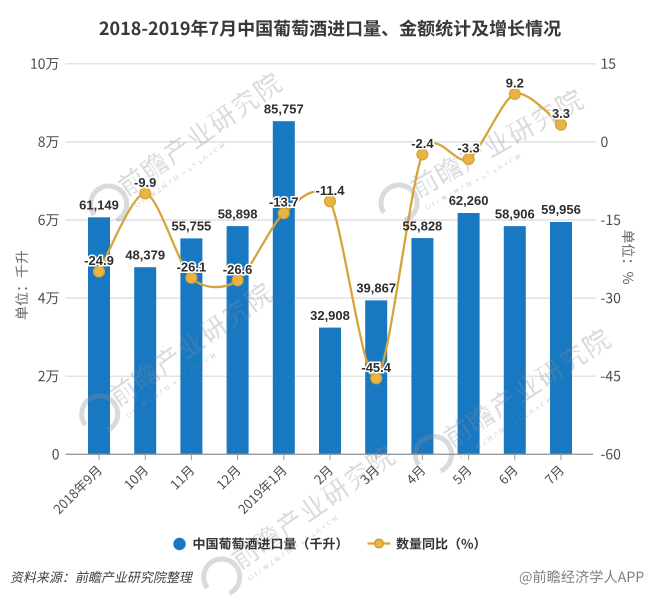 The image size is (650, 604). I want to click on svg-text: -9.9, so click(145, 182).